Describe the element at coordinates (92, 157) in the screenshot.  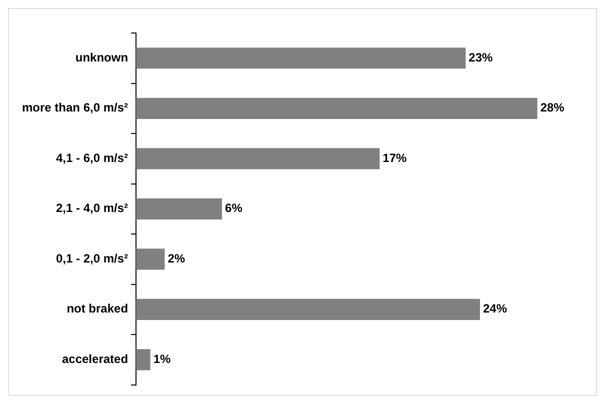
I see `y-tick-label: 4,1 - 6,0 m/s²` at that location.